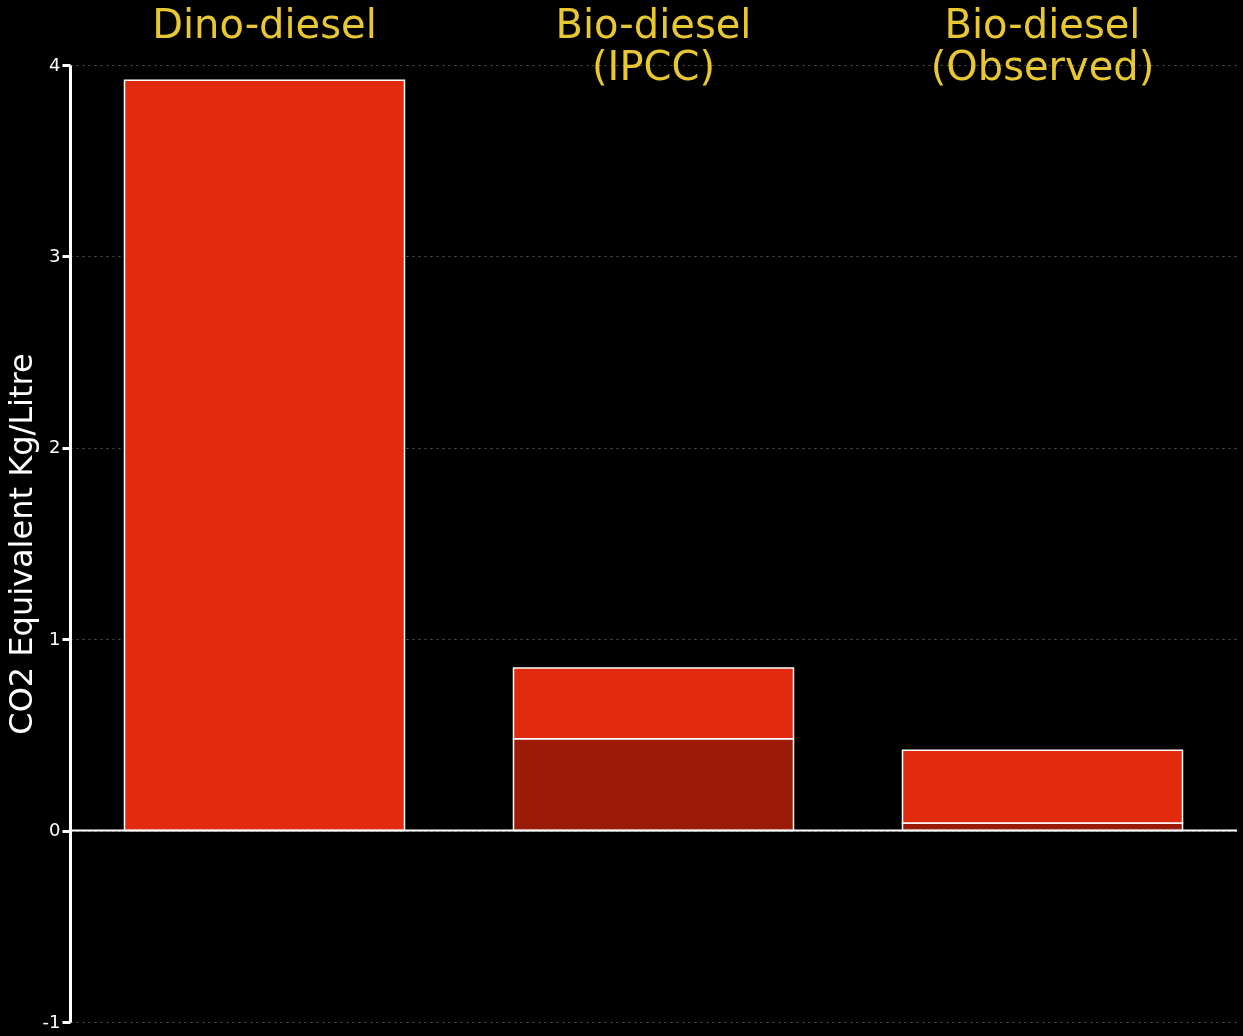  What do you see at coordinates (264, 23) in the screenshot?
I see `x-tick-label: Dino-diesel` at bounding box center [264, 23].